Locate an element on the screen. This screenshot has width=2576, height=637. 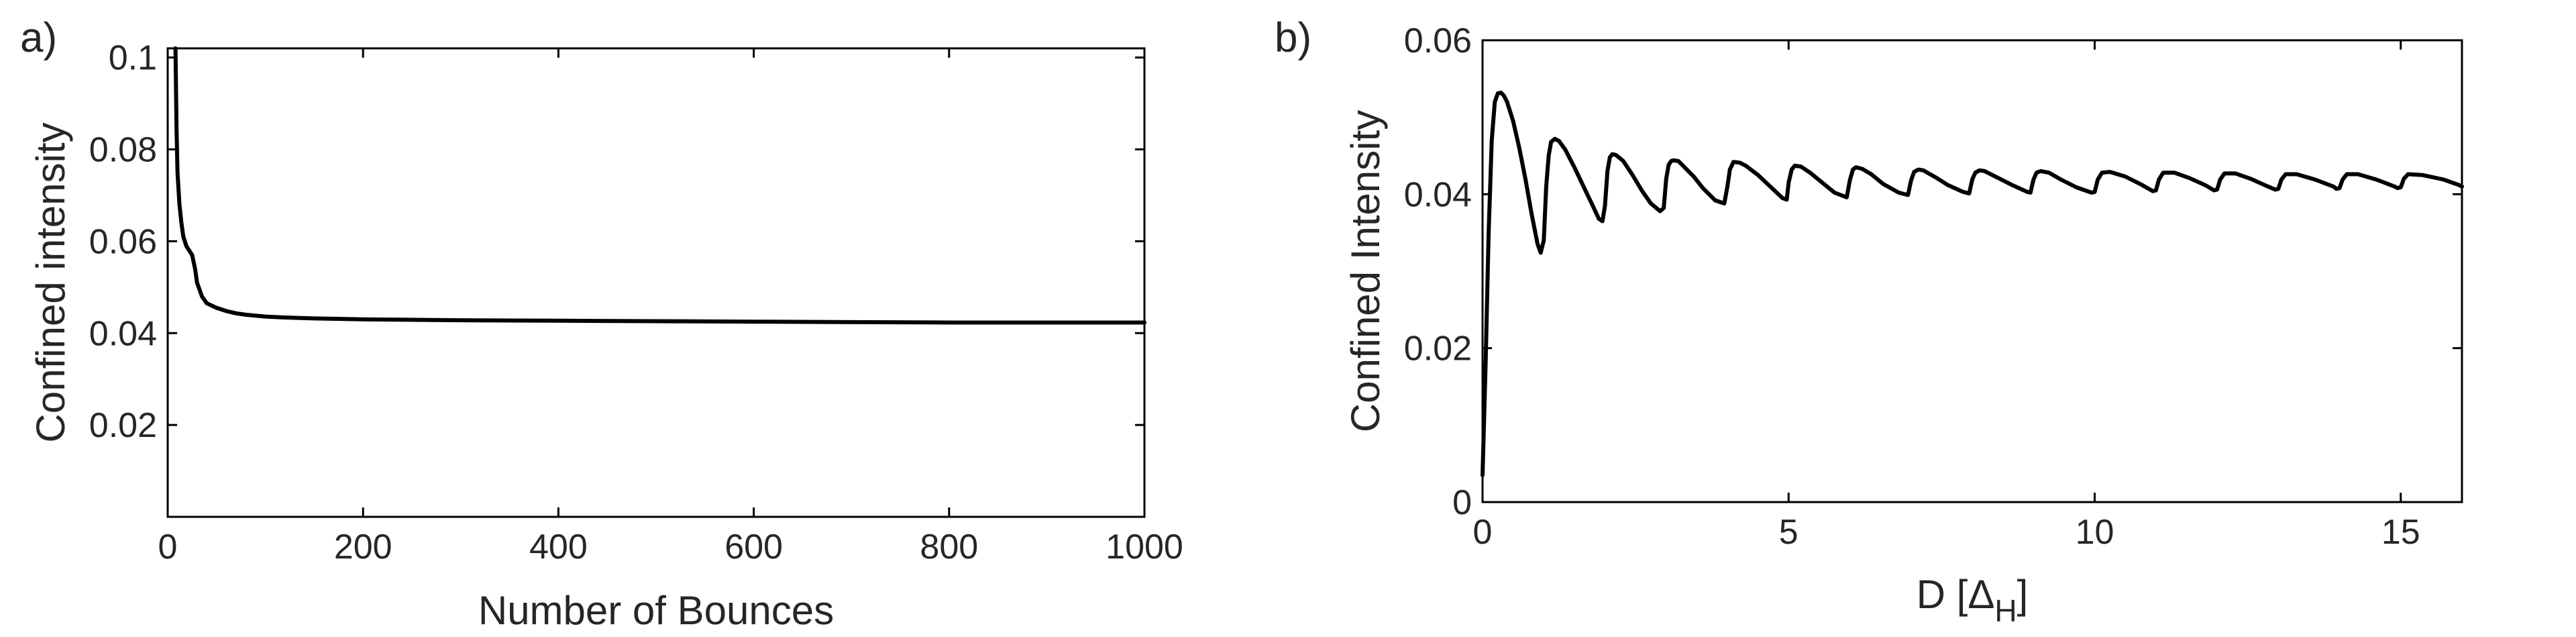
y-tick-label: 0.1 is located at coordinates (133, 59).